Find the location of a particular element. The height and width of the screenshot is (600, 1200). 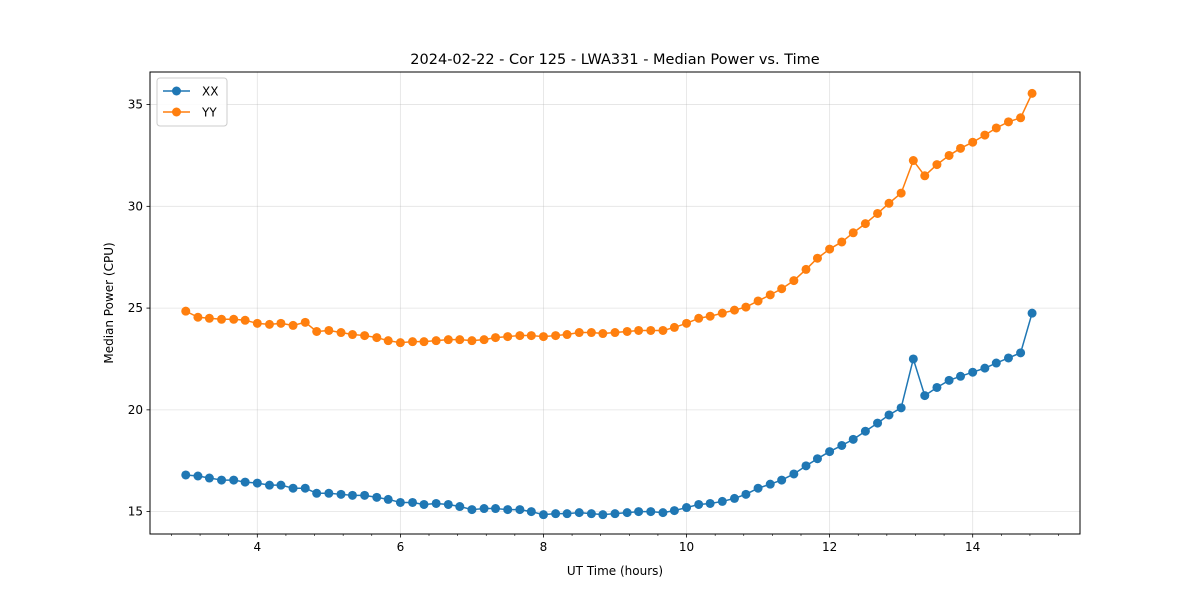

x-tick-label: 8 is located at coordinates (544, 547).